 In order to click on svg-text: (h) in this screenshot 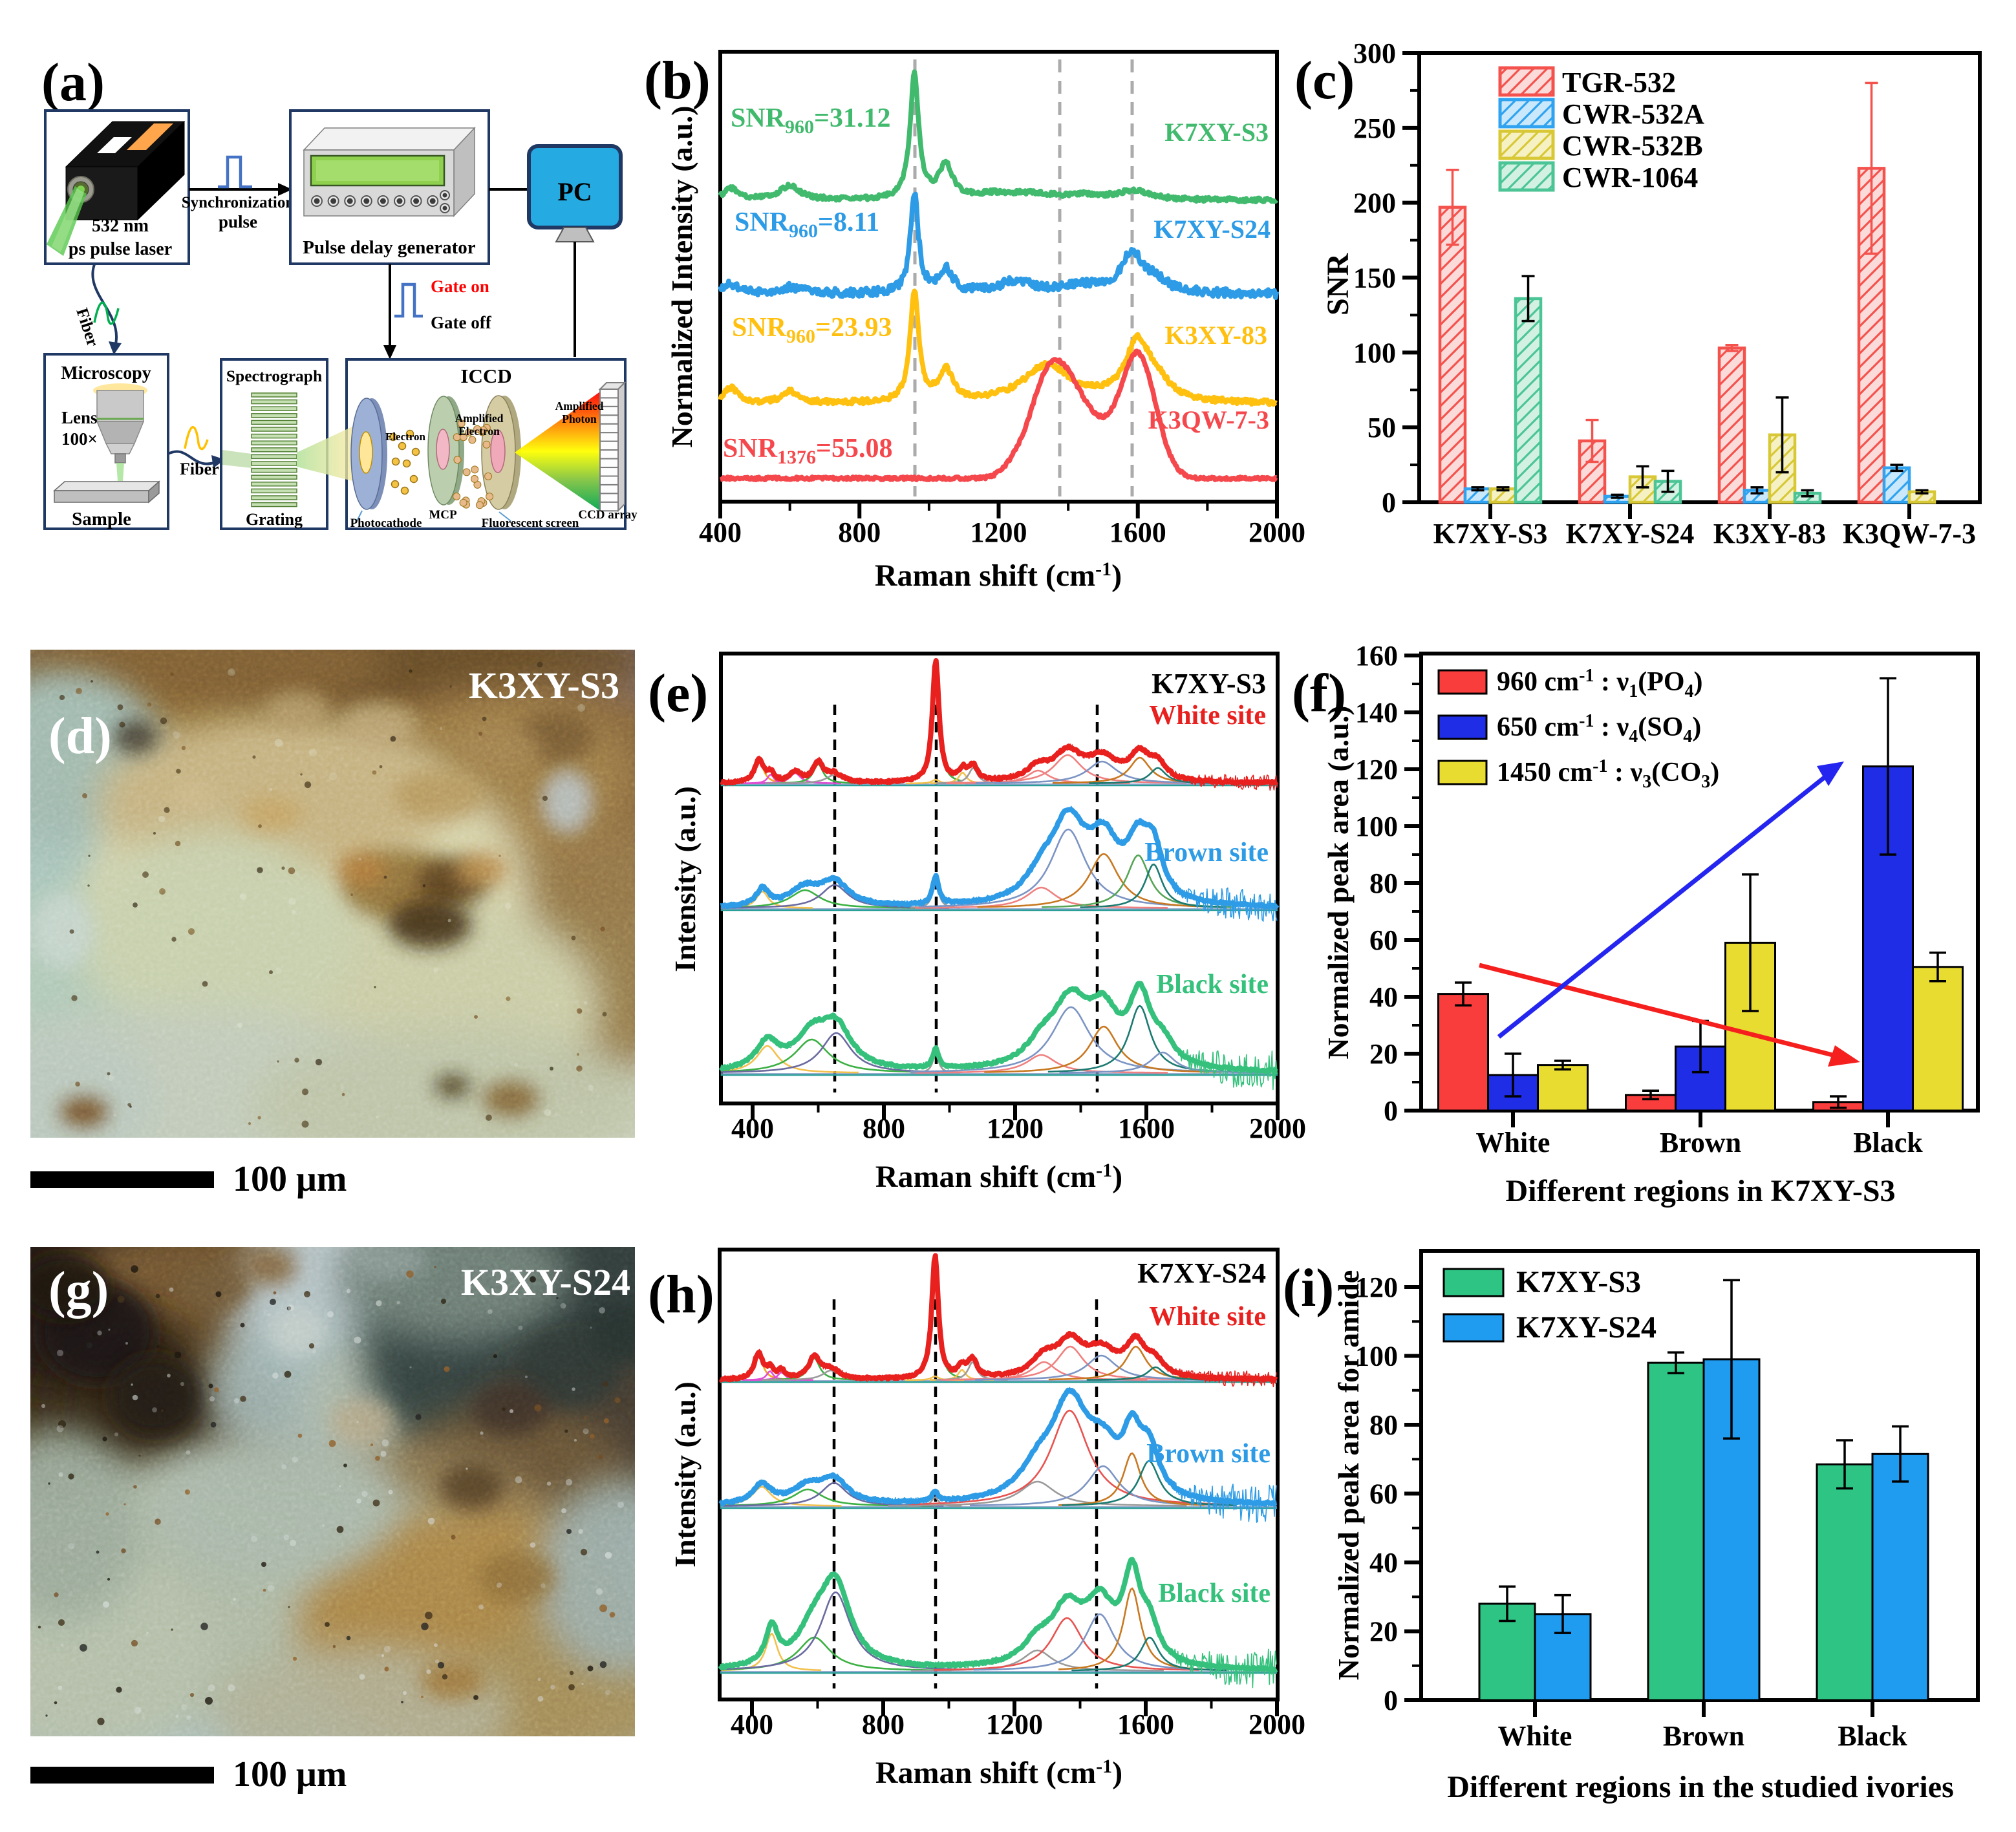, I will do `click(681, 1295)`.